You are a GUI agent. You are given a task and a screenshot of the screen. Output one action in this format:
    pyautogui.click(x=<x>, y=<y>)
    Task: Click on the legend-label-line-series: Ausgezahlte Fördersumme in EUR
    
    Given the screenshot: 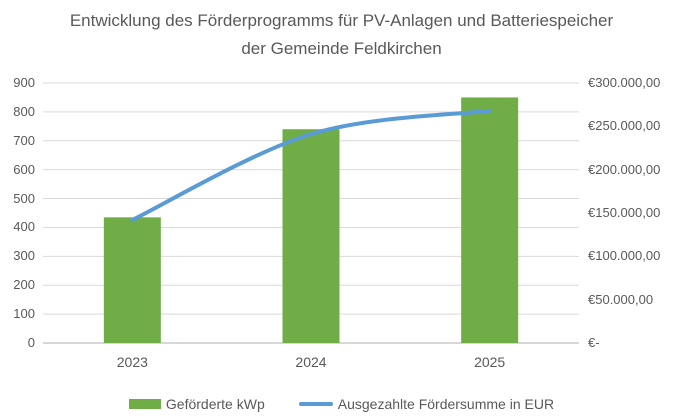 What is the action you would take?
    pyautogui.click(x=446, y=404)
    